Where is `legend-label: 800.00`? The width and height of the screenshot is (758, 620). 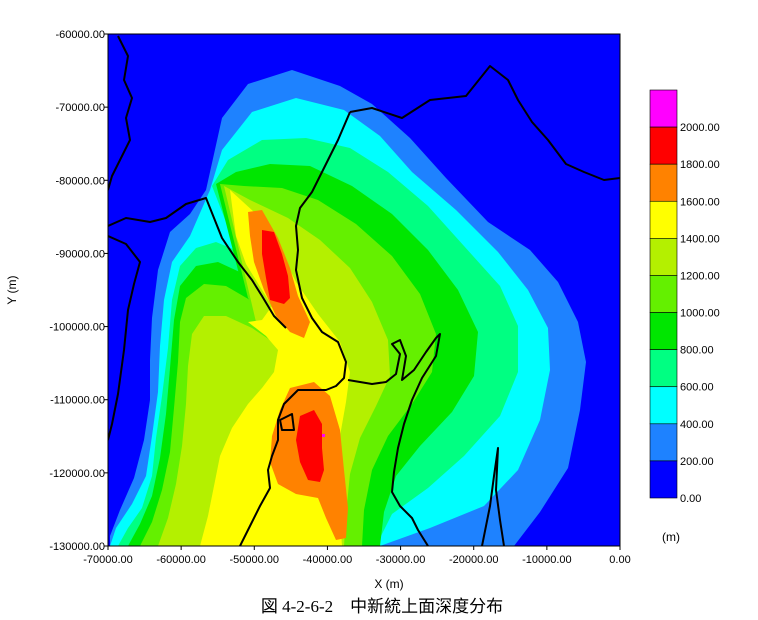
legend-label: 800.00 is located at coordinates (697, 351).